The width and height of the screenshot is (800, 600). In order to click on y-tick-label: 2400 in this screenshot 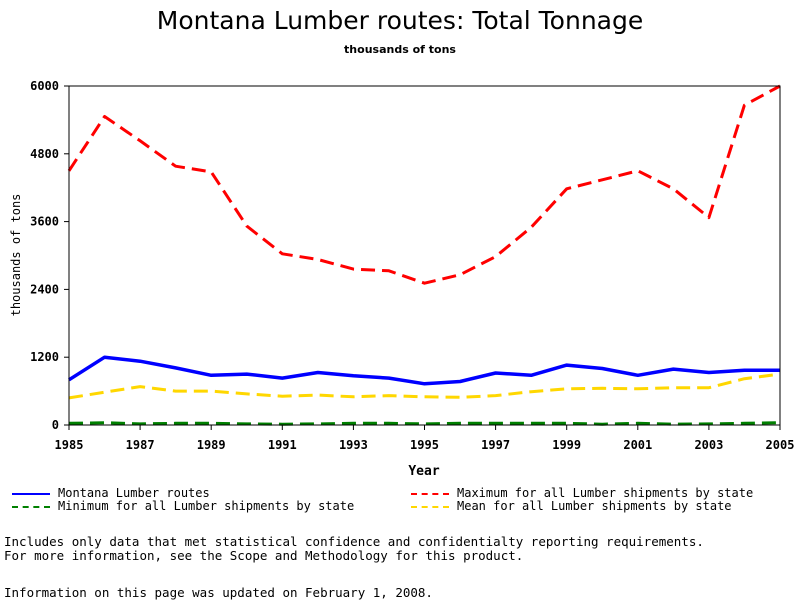, I will do `click(44, 289)`.